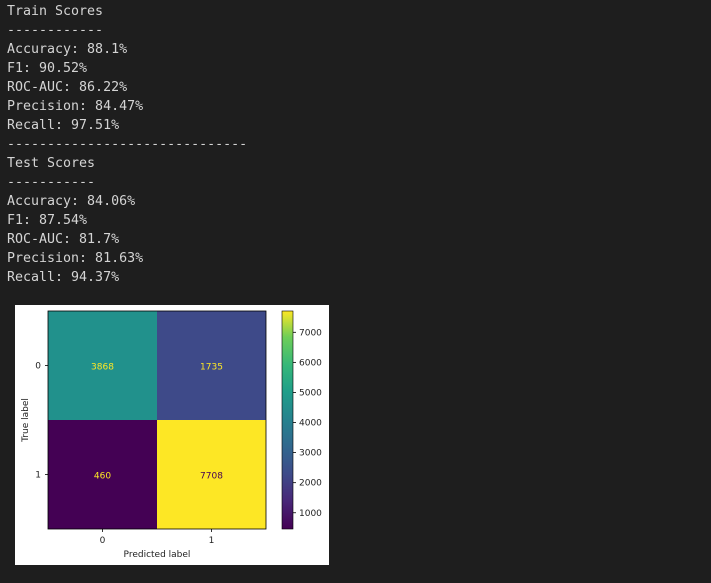 This screenshot has width=711, height=583. I want to click on colorbar-tick-label: 7000, so click(310, 333).